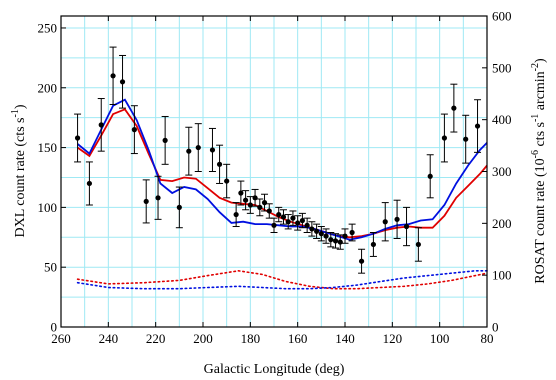 This screenshot has height=380, width=556. I want to click on y-right-tick-labels: 0 100 200 300 400 500 600, so click(502, 172).